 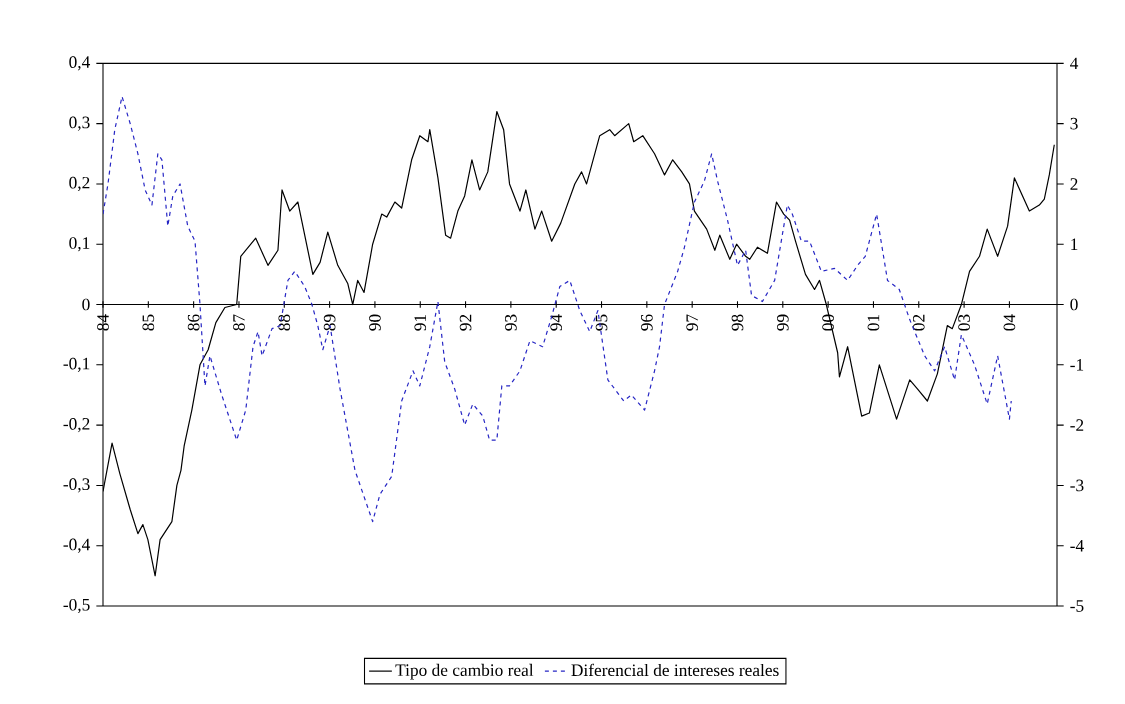 I want to click on y-tick-label: 0,1, so click(x=79, y=244).